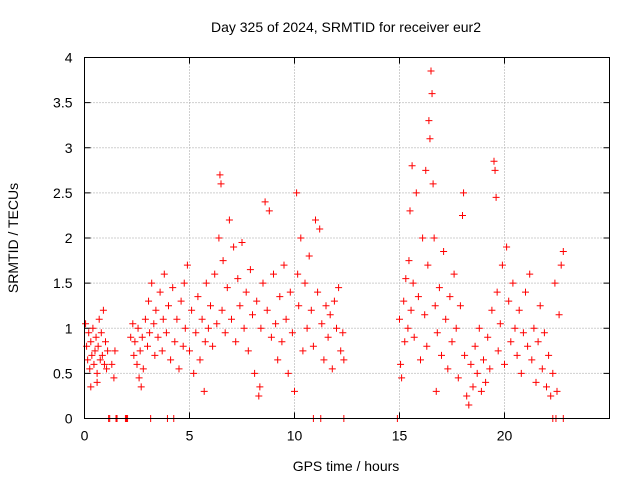 The height and width of the screenshot is (480, 640). Describe the element at coordinates (69, 148) in the screenshot. I see `y-tick-label: 3` at that location.